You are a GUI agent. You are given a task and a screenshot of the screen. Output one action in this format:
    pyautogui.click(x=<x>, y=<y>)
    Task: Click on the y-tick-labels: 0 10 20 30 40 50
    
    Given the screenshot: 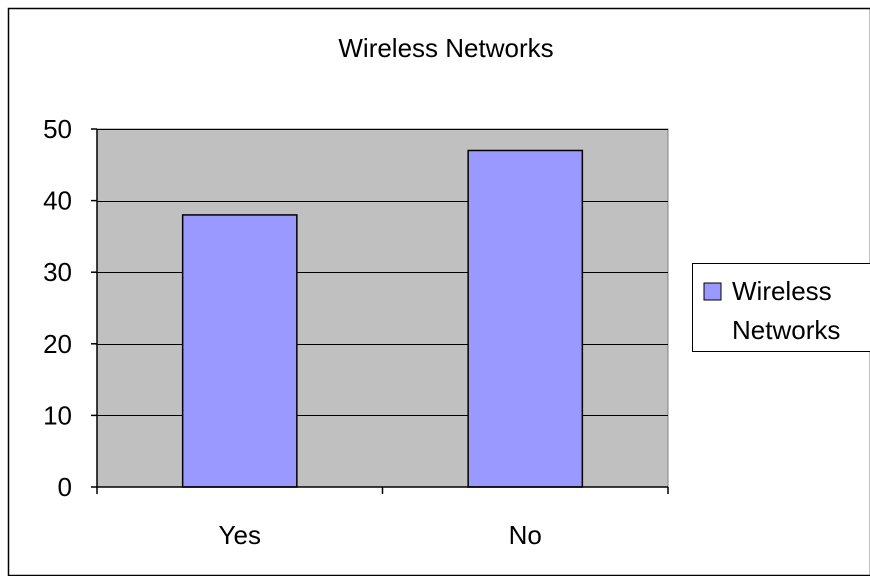 What is the action you would take?
    pyautogui.click(x=57, y=308)
    